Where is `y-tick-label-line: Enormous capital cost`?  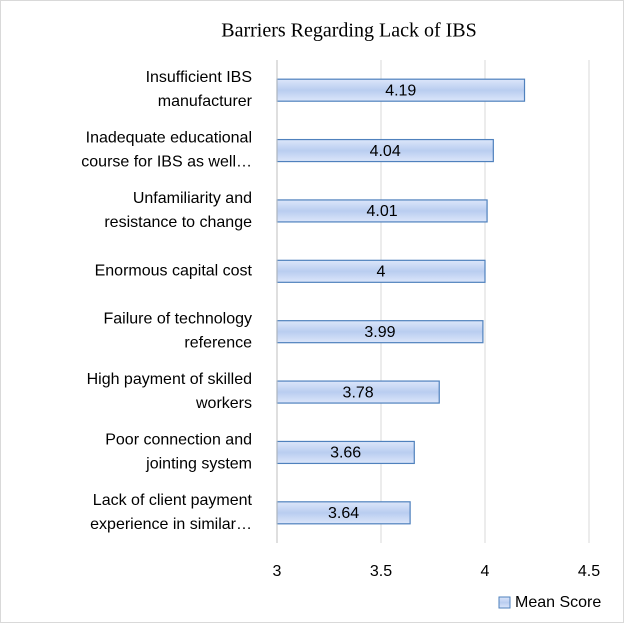 y-tick-label-line: Enormous capital cost is located at coordinates (174, 271).